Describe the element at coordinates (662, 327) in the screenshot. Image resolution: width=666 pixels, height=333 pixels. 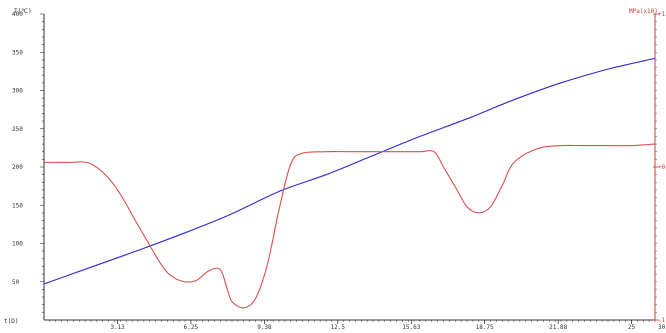
I see `x-end-label: 30` at that location.